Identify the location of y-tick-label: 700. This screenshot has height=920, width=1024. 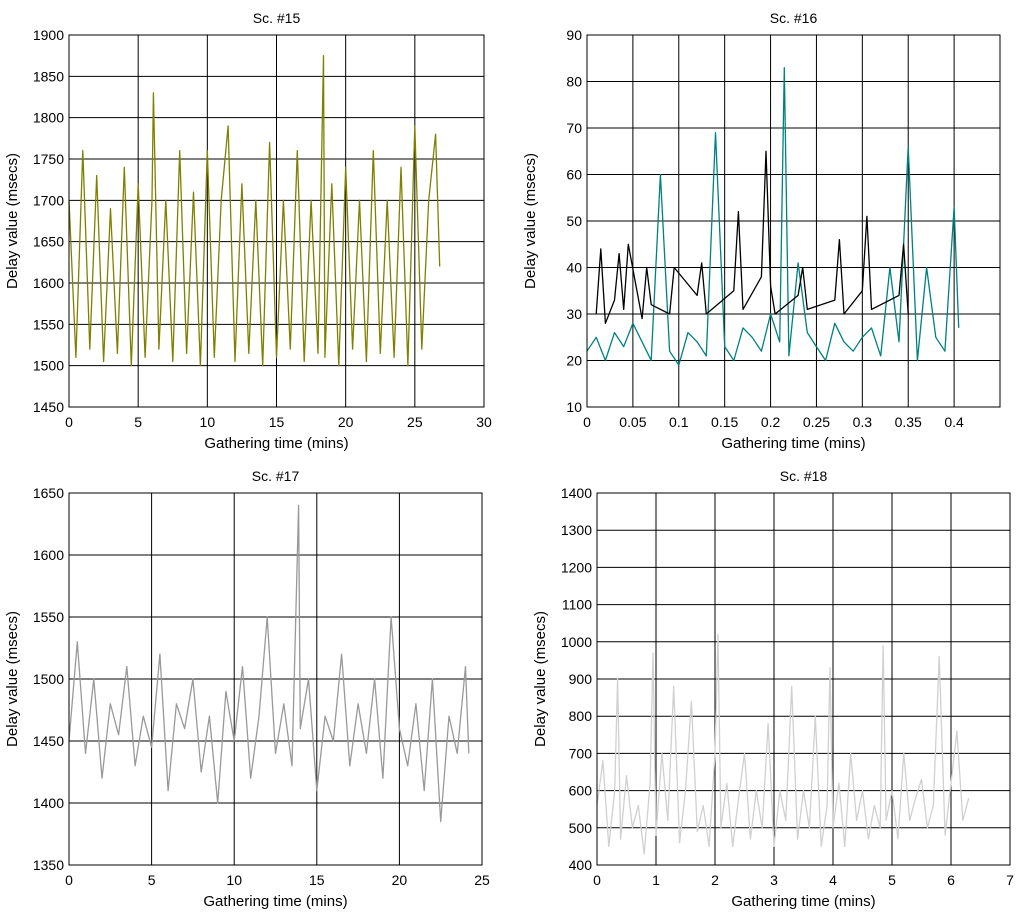
(581, 753).